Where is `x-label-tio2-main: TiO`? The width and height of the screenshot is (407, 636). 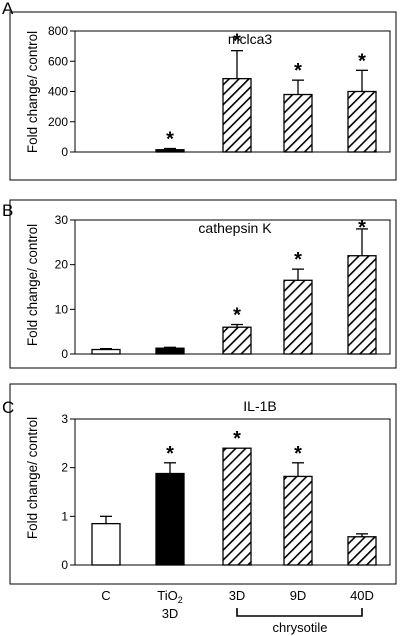 x-label-tio2-main: TiO is located at coordinates (167, 595).